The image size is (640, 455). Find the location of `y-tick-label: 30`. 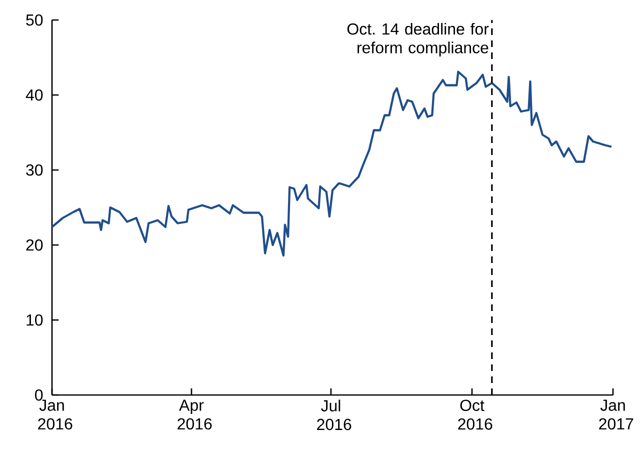

y-tick-label: 30 is located at coordinates (34, 170).